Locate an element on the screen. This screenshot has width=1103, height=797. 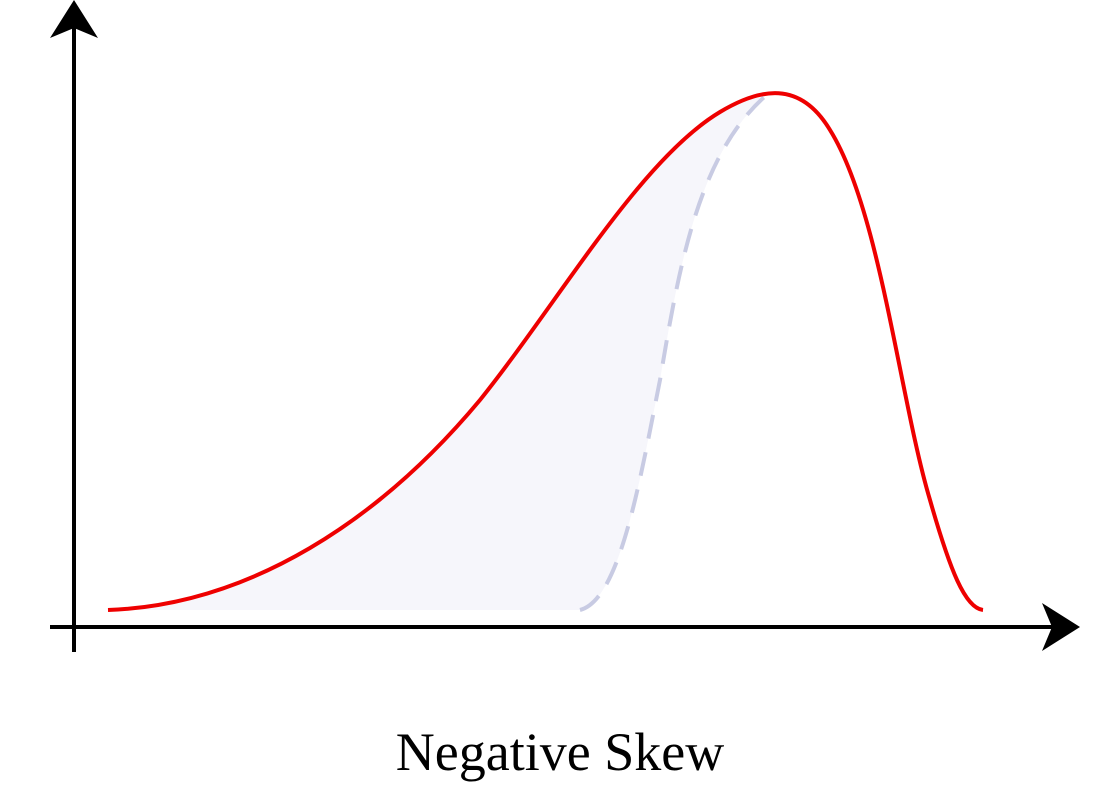
y-axis-arrow is located at coordinates (74, 19).